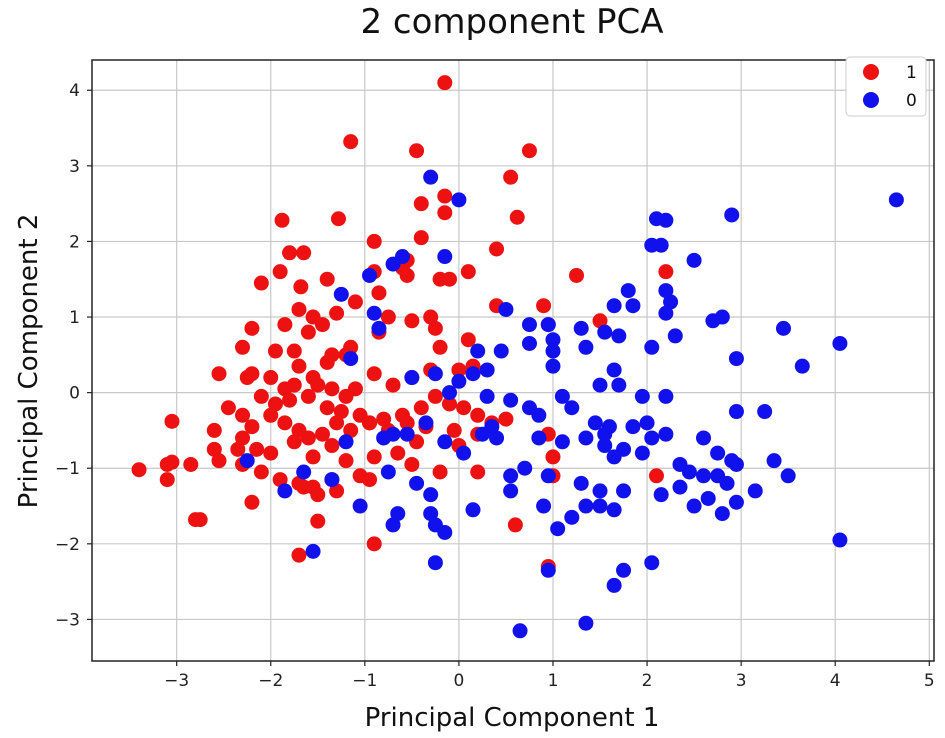 This screenshot has width=945, height=738. Describe the element at coordinates (929, 681) in the screenshot. I see `x-tick-label: 5` at that location.